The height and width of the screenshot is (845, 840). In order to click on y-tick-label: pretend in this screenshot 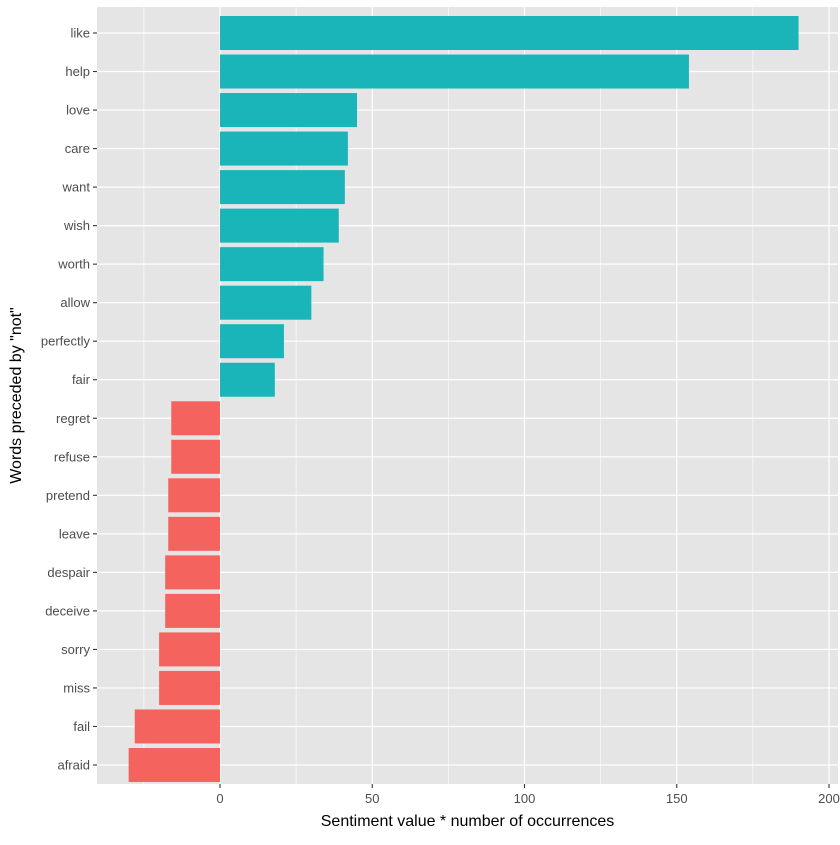, I will do `click(68, 495)`.